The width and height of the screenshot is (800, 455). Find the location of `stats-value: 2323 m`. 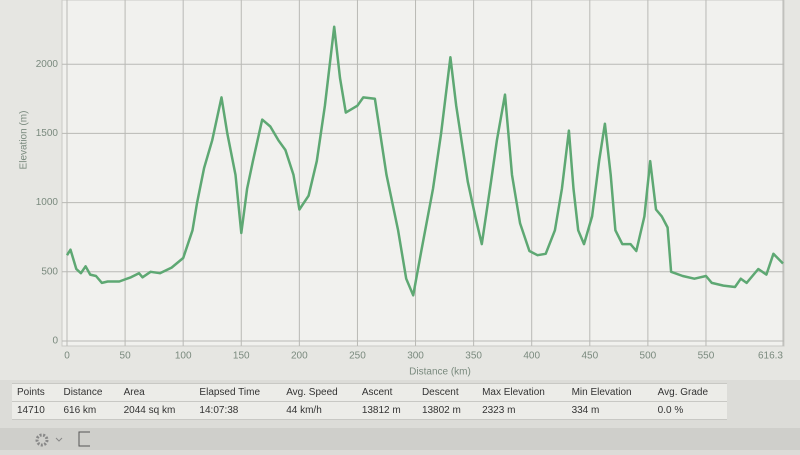

stats-value: 2323 m is located at coordinates (522, 410).